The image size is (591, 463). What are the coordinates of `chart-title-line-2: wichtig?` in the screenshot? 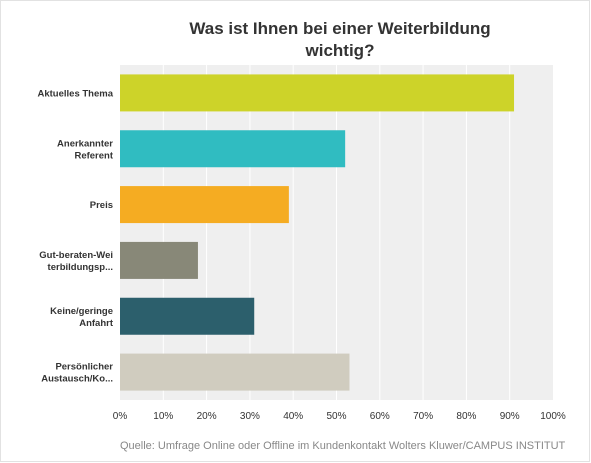 It's located at (340, 50).